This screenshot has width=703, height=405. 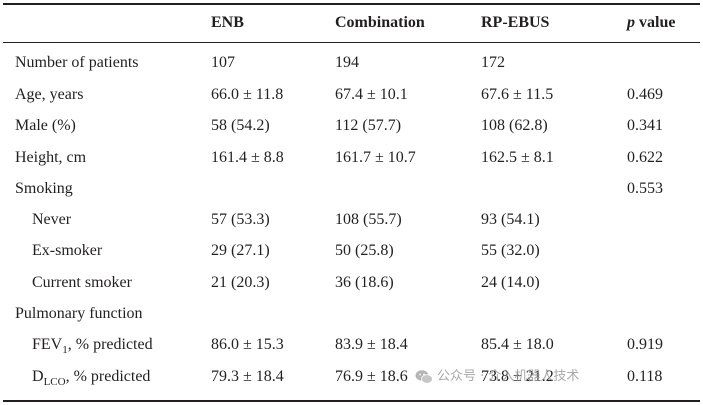 What do you see at coordinates (371, 344) in the screenshot?
I see `table-cell: 83.9 ± 18.4` at bounding box center [371, 344].